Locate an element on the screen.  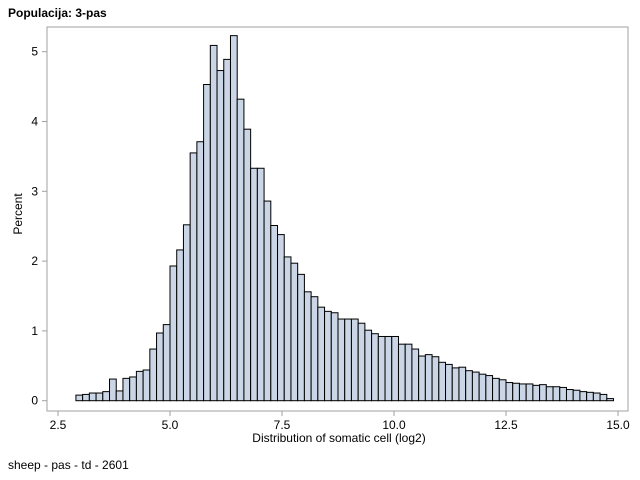
y-tick-label: 4 is located at coordinates (34, 122).